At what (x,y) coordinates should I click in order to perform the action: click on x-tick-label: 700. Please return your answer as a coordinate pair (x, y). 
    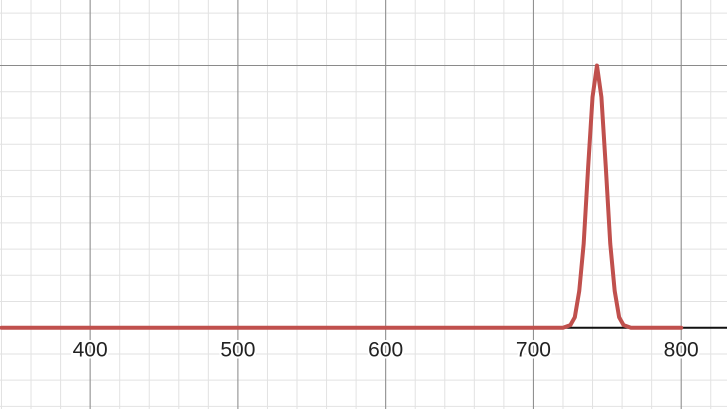
    Looking at the image, I should click on (533, 349).